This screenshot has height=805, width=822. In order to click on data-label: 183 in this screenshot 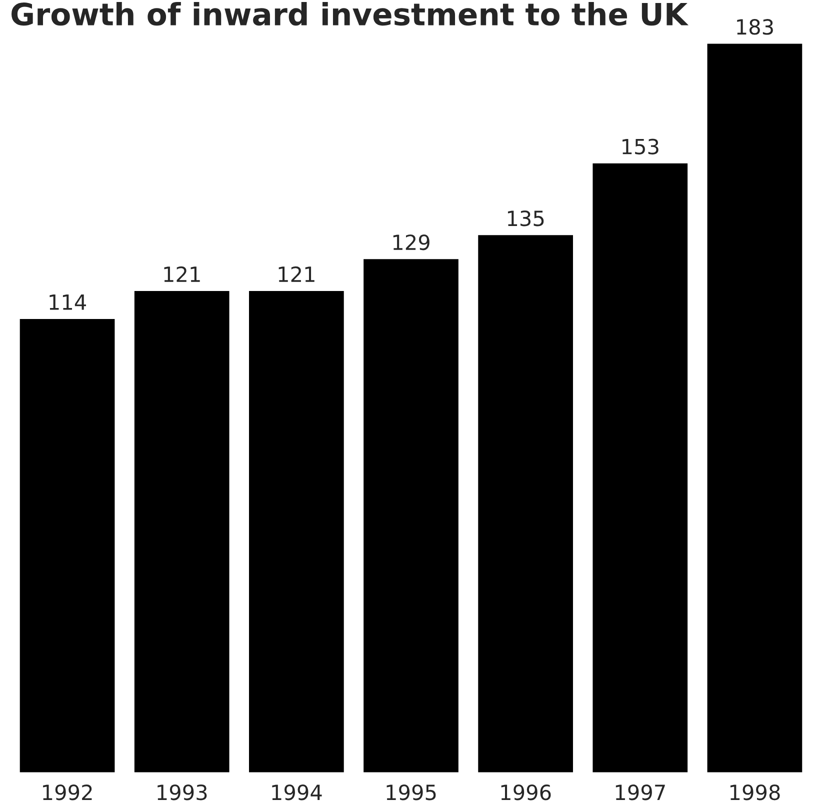, I will do `click(755, 27)`.